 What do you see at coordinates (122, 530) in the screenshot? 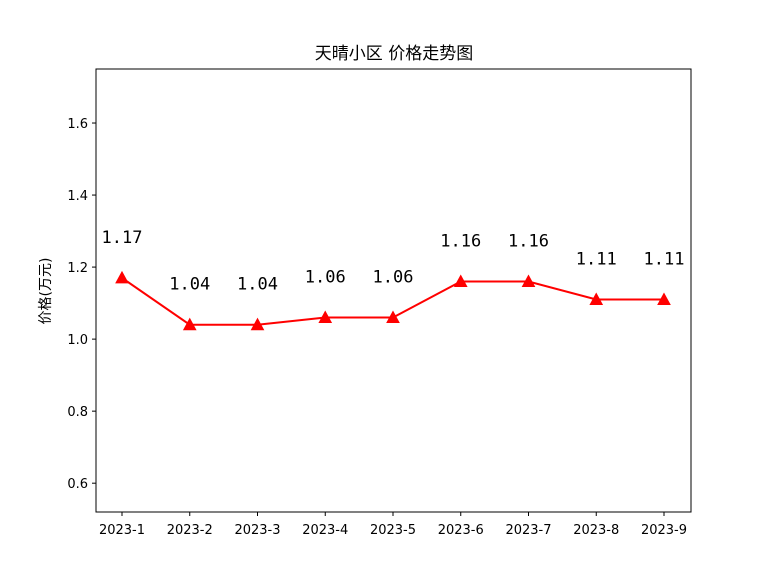
I see `x-tick-label: 2023-1` at bounding box center [122, 530].